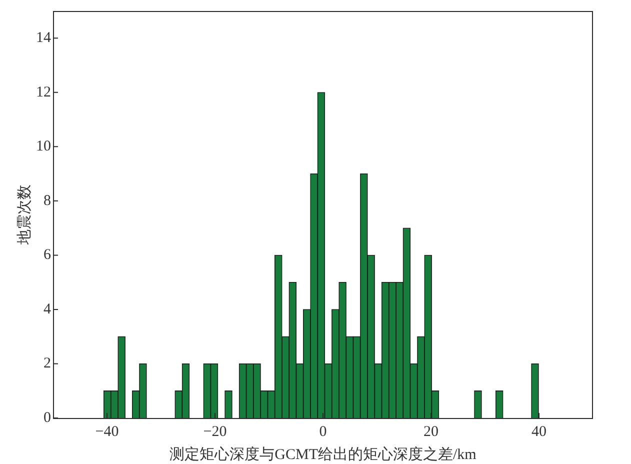 The width and height of the screenshot is (631, 464). What do you see at coordinates (107, 432) in the screenshot?
I see `x-tick-label: −40` at bounding box center [107, 432].